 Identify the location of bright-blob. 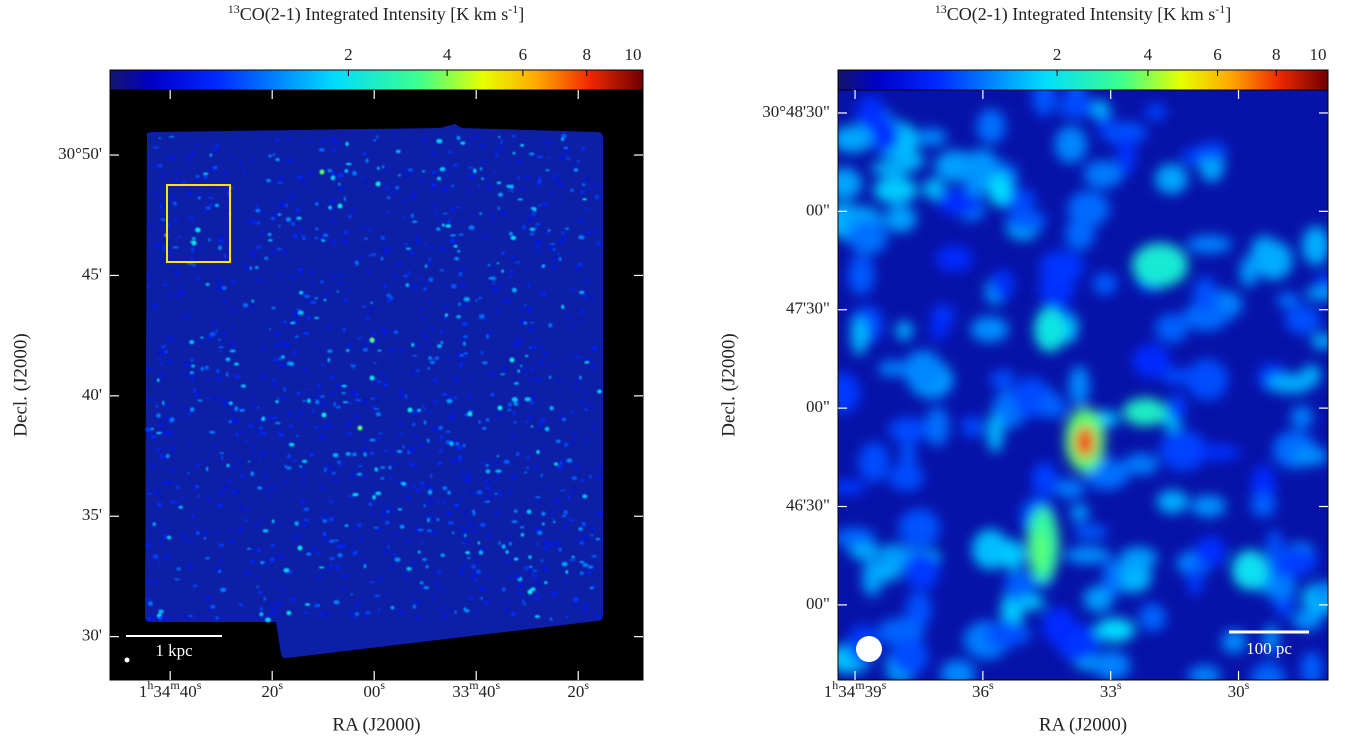
(300, 548).